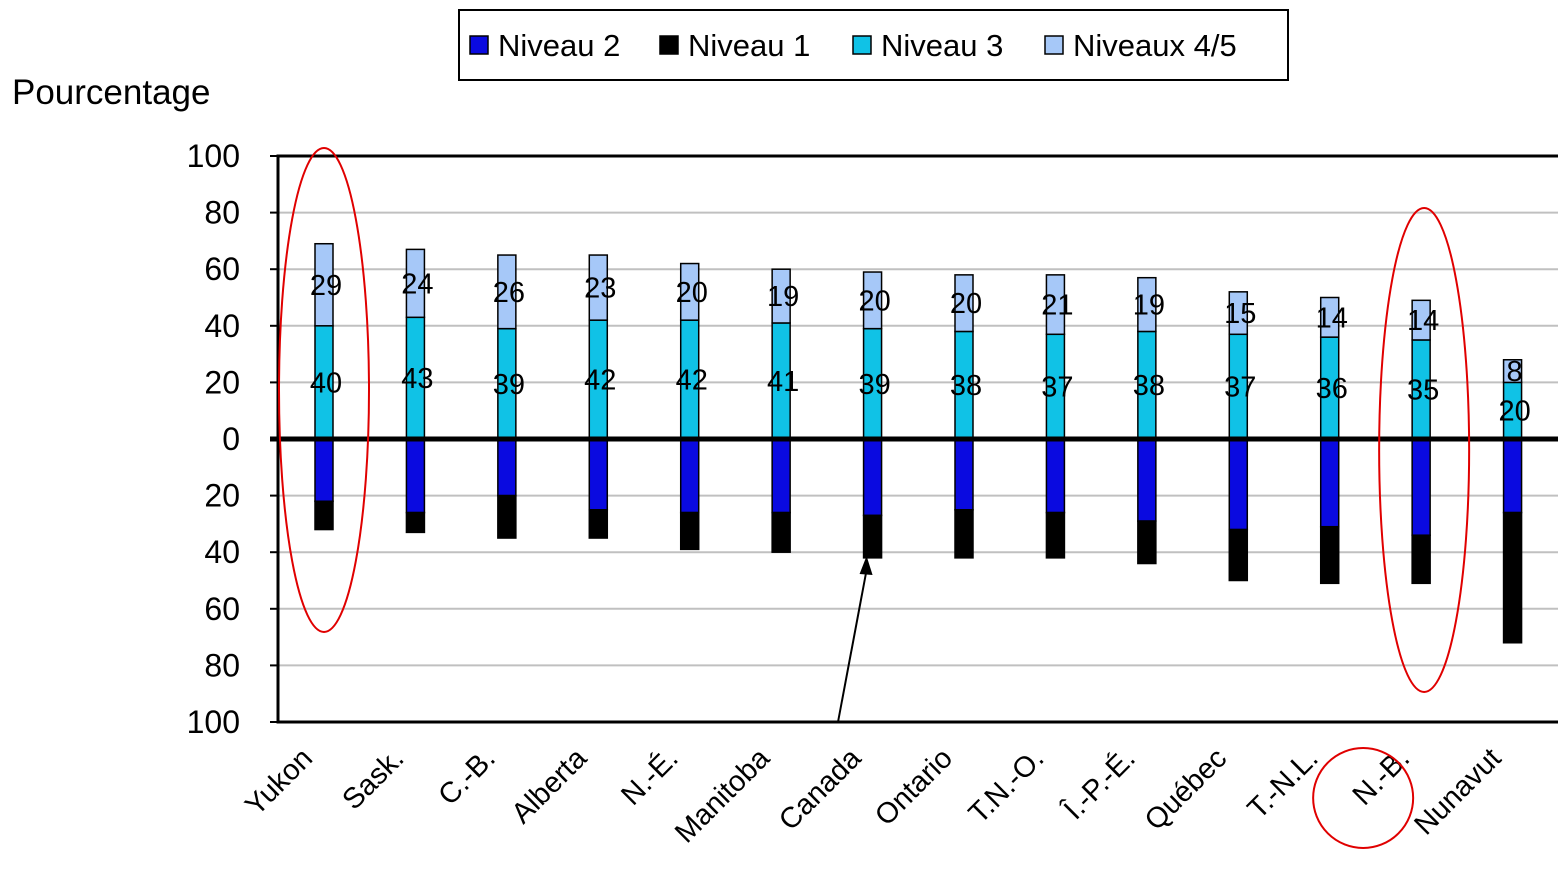 The height and width of the screenshot is (879, 1558). I want to click on highlight-ellipse, so click(1424, 450).